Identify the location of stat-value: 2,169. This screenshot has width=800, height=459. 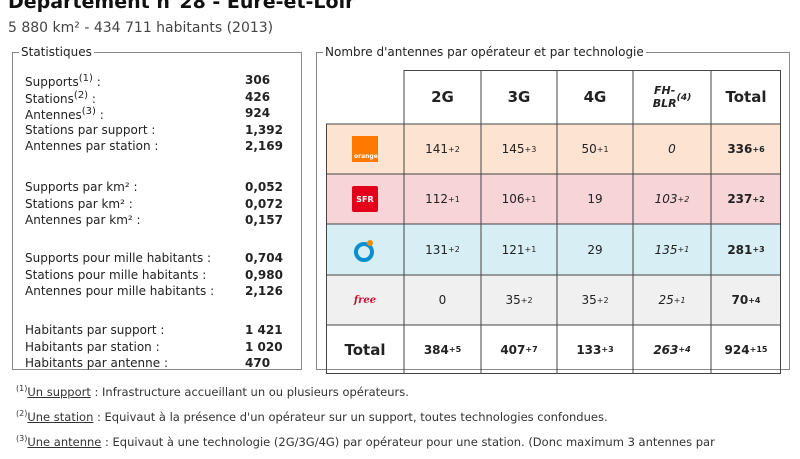
(264, 146).